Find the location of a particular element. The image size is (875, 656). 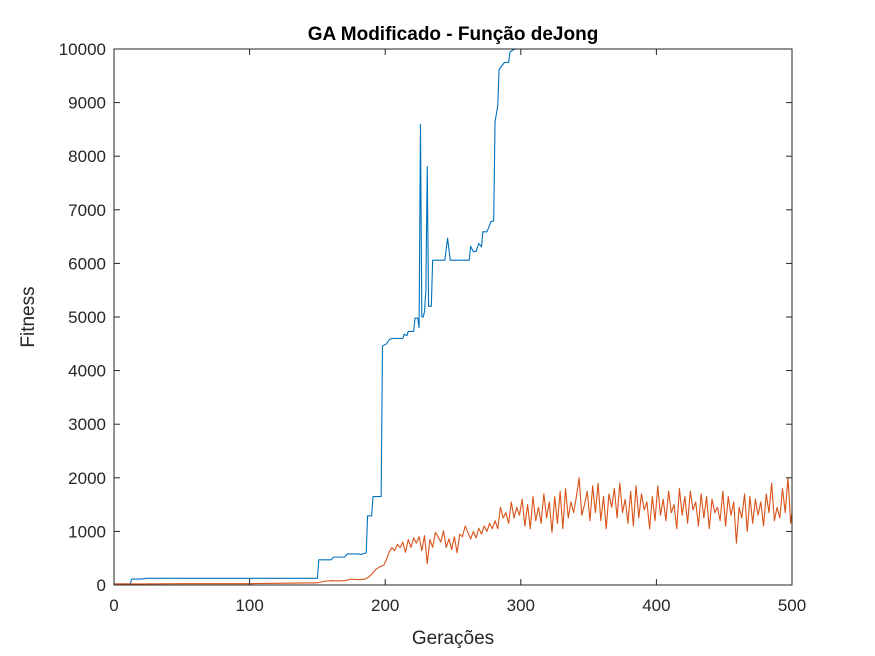

y-tick-label: 4000 is located at coordinates (87, 371).